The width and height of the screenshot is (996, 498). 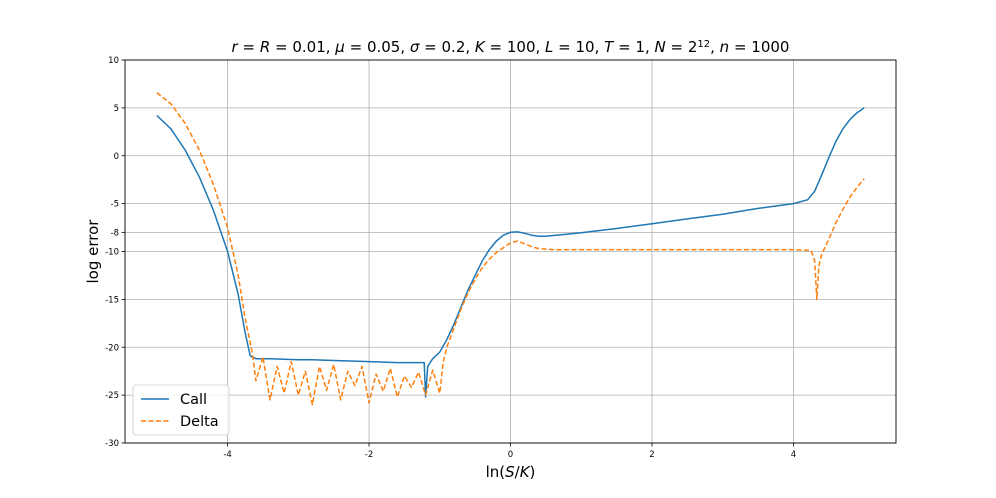 I want to click on y-tick-label: -20, so click(x=112, y=348).